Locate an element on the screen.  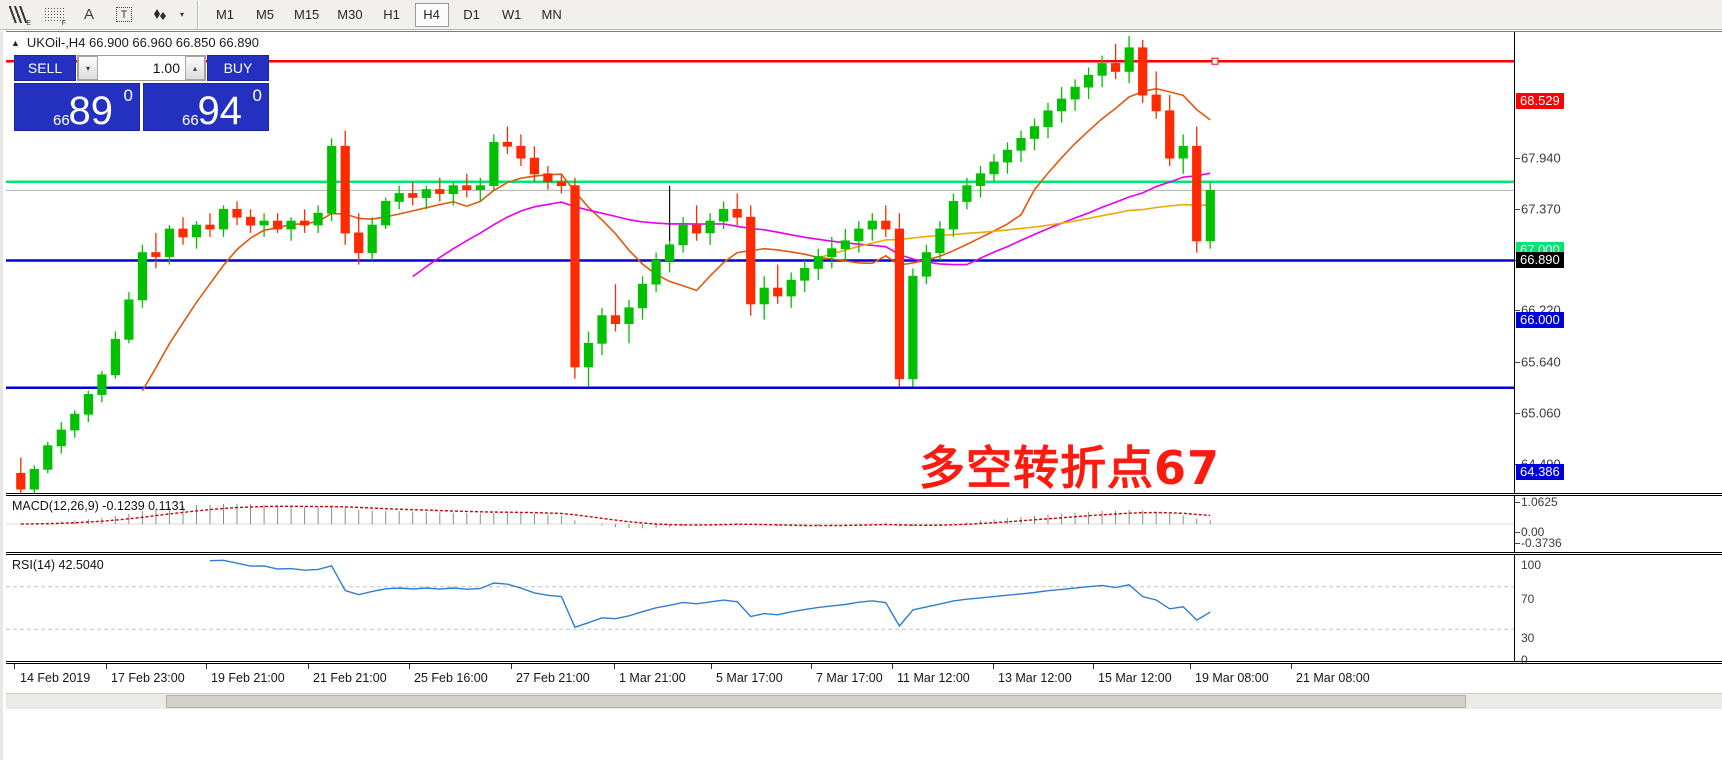
time-axis-label: 17 Feb 23:00 is located at coordinates (148, 678).